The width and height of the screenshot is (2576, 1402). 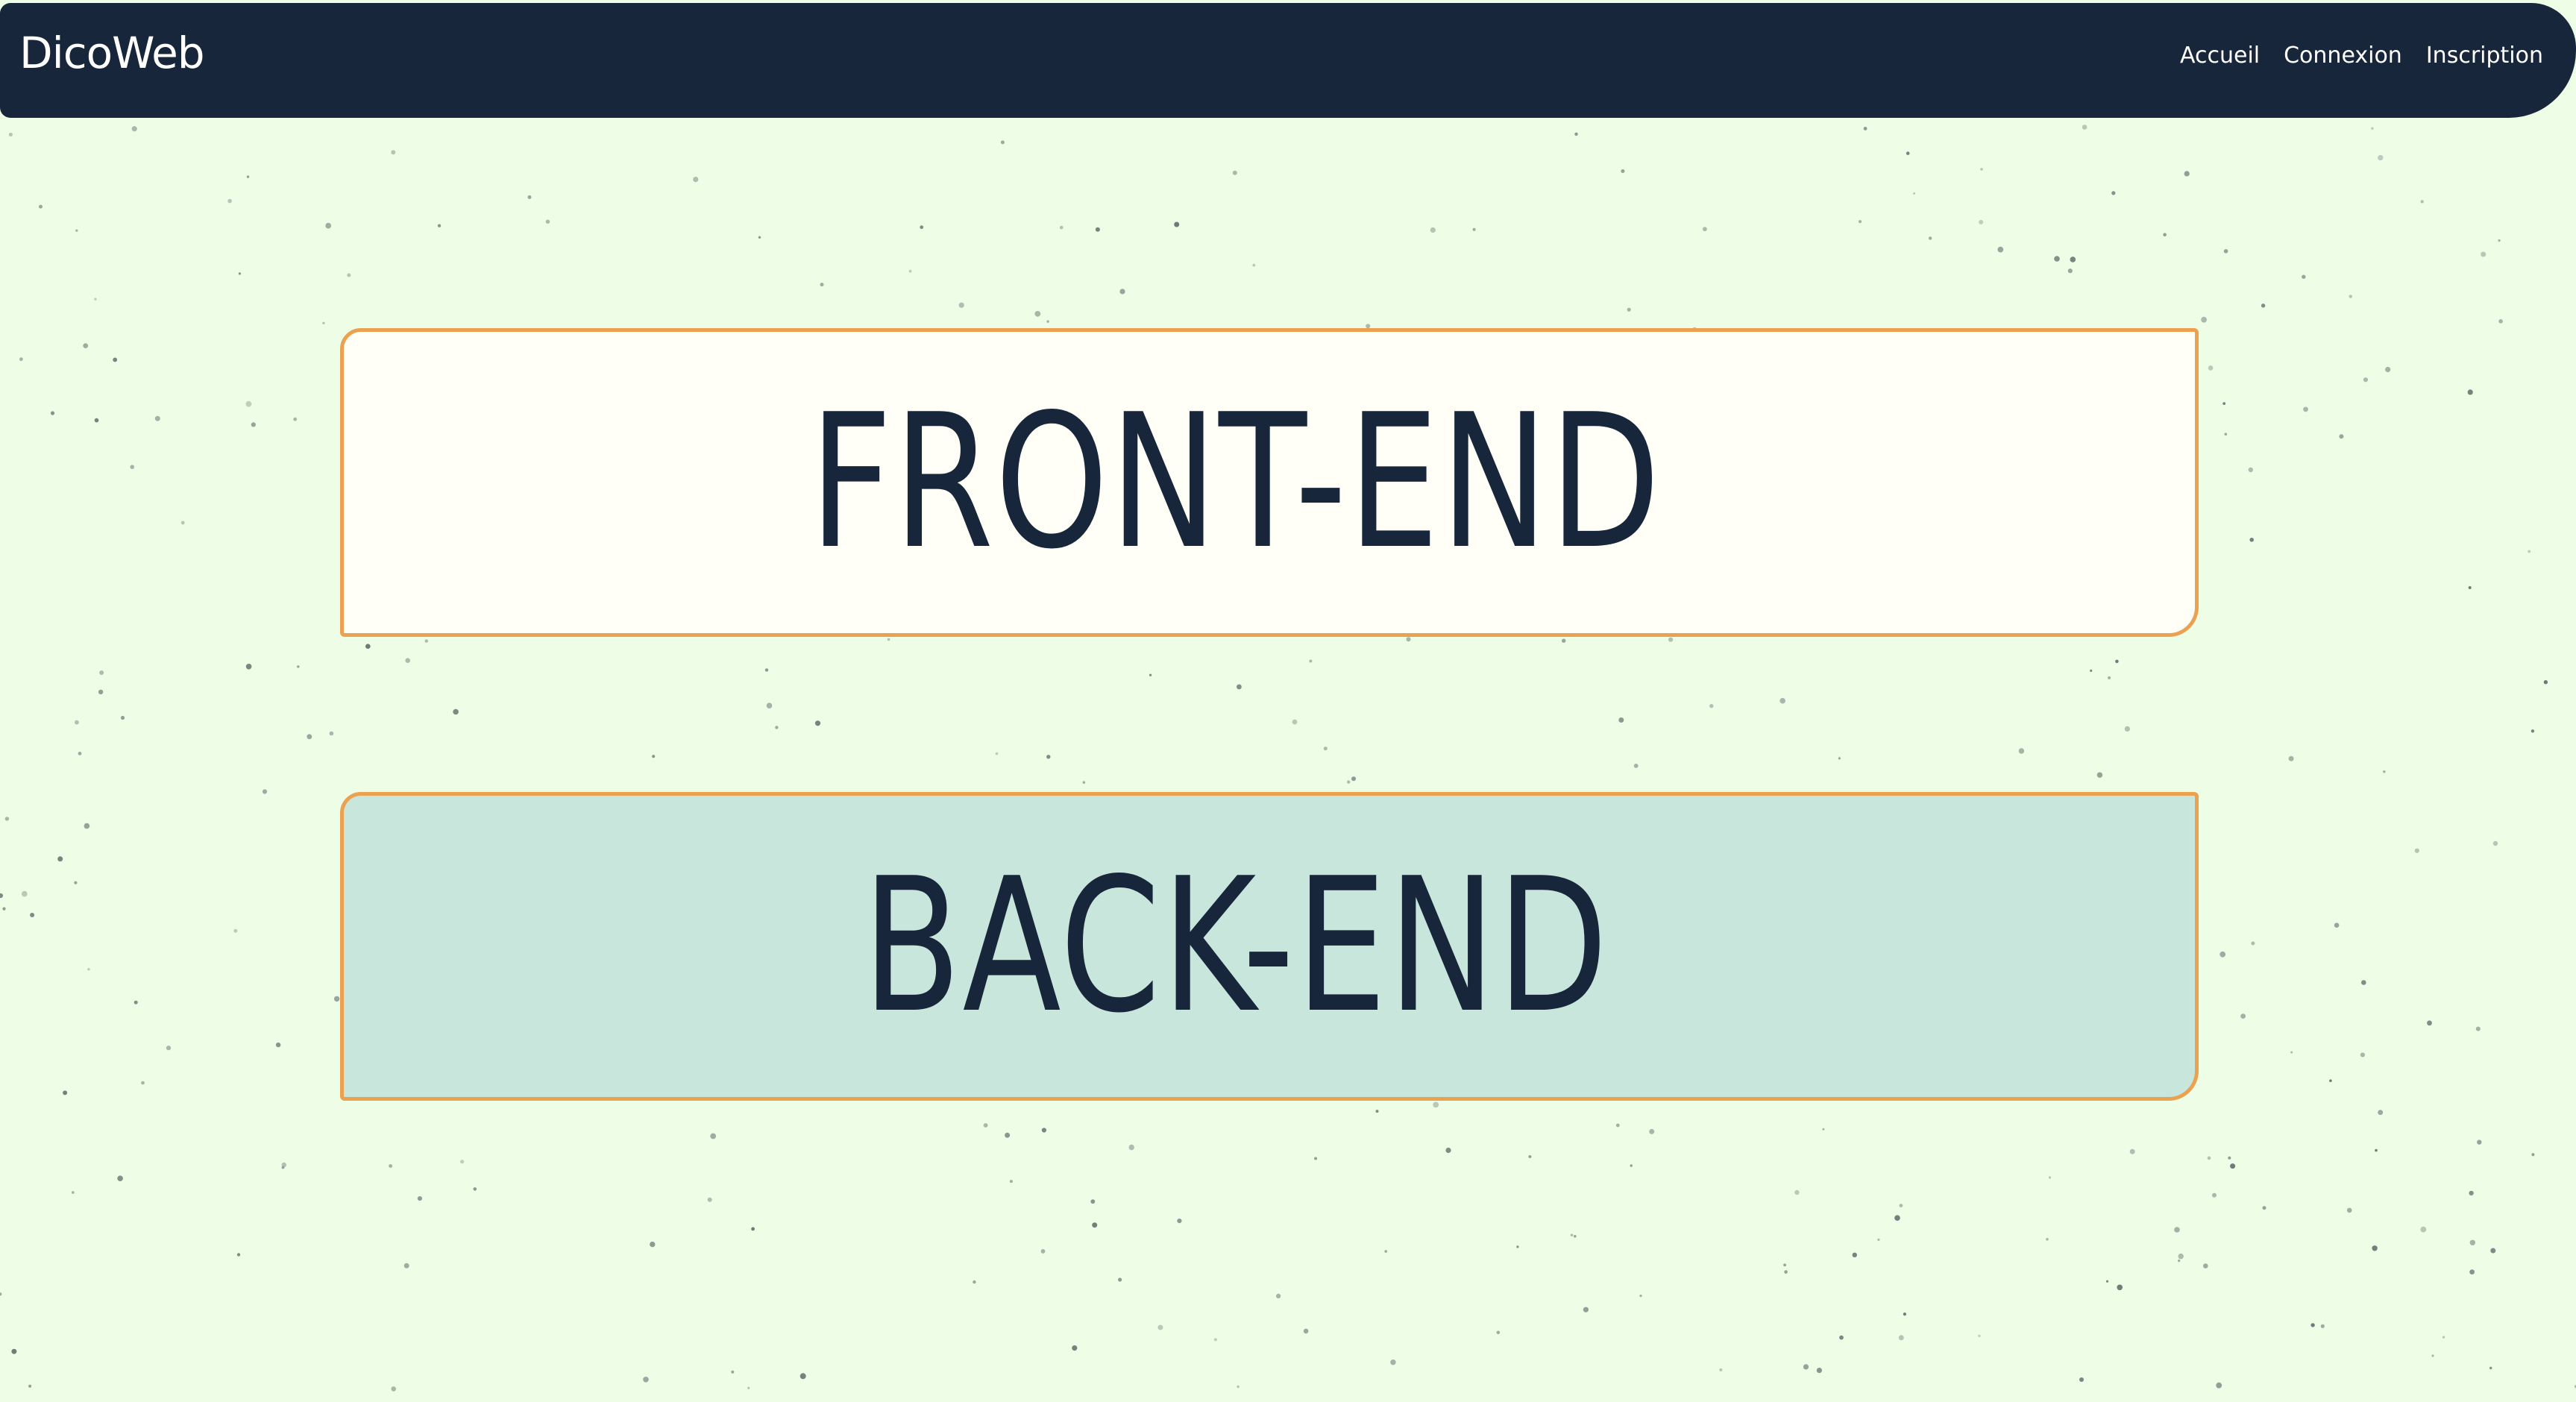 I want to click on brand-logo: DicoWeb, so click(x=112, y=53).